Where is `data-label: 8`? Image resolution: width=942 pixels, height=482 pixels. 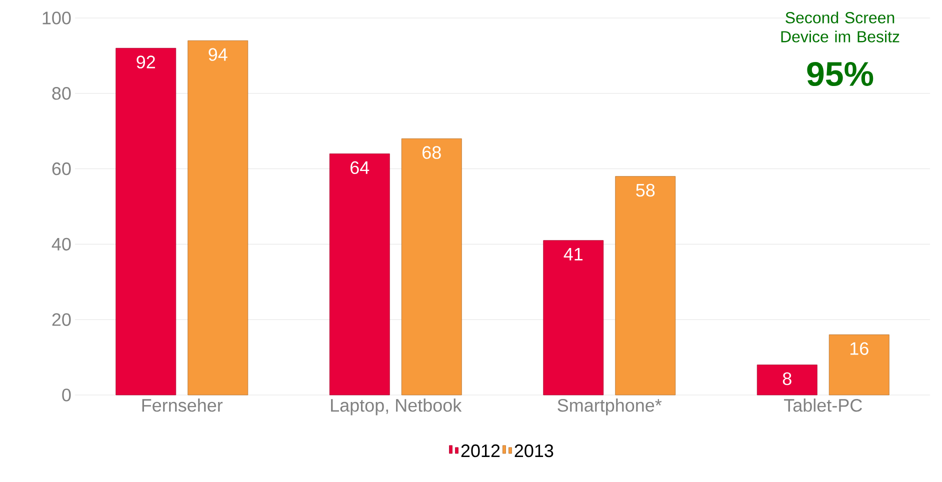
data-label: 8 is located at coordinates (787, 379).